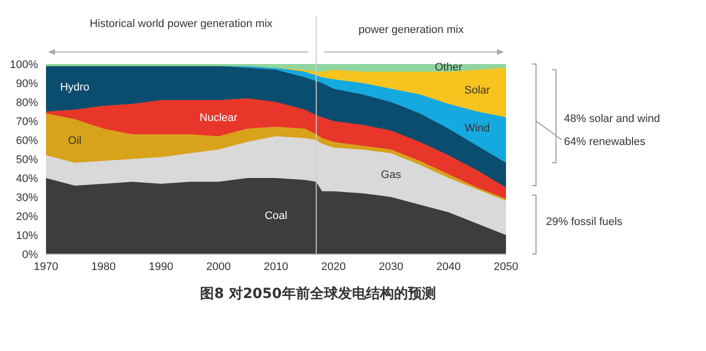  Describe the element at coordinates (181, 24) in the screenshot. I see `text: Historical world power generation mix` at that location.